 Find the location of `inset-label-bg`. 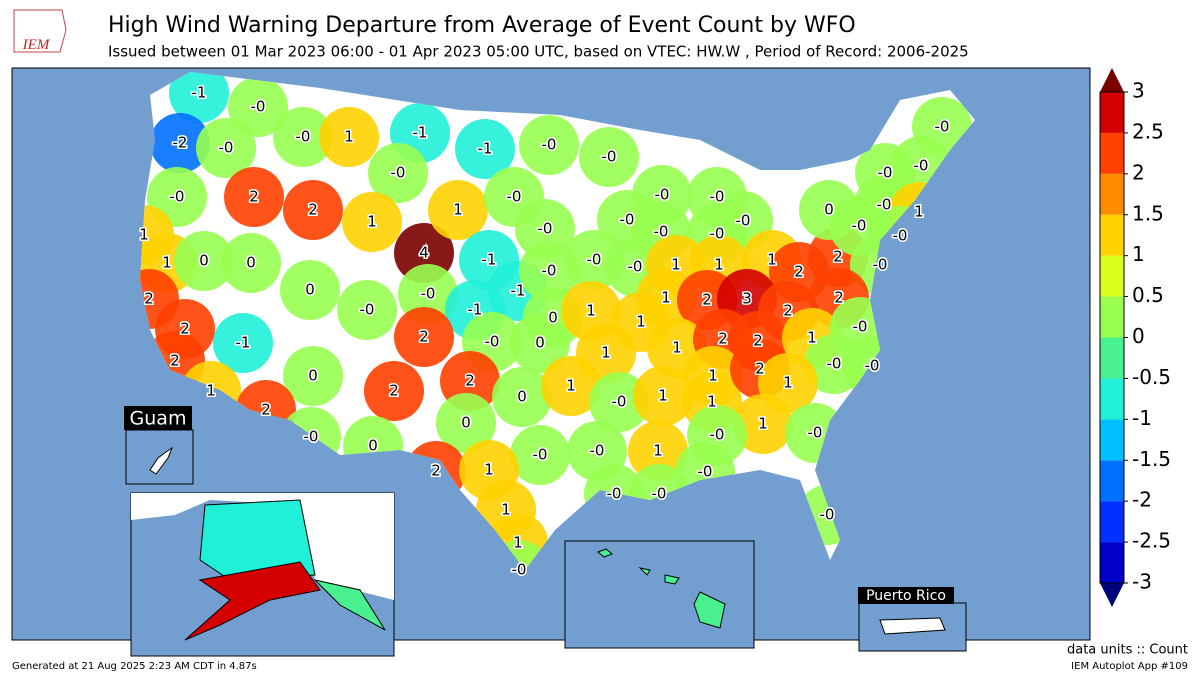

inset-label-bg is located at coordinates (158, 418).